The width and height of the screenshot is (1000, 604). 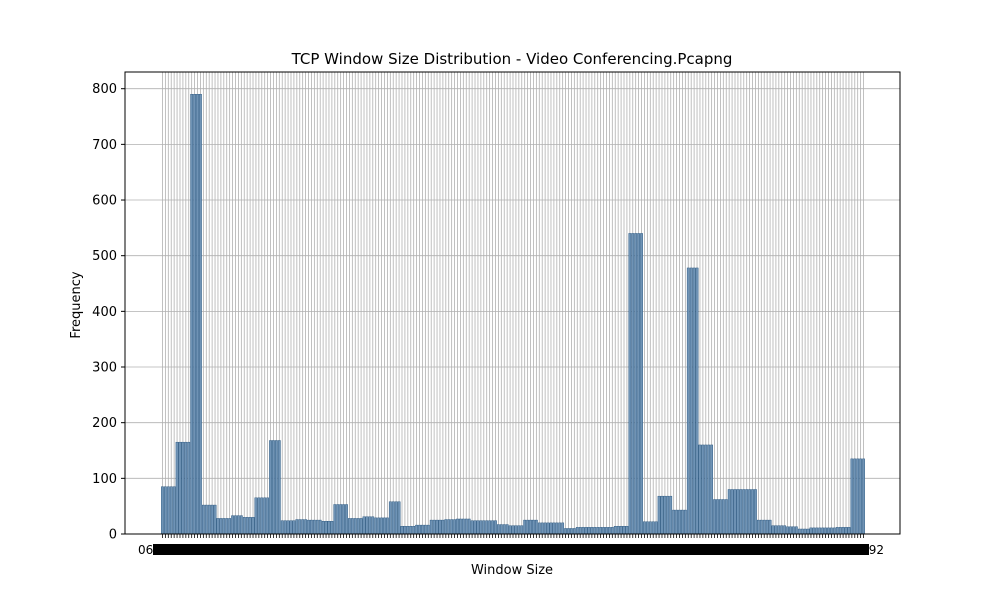 I want to click on x-tick-labels-overlap, so click(x=511, y=549).